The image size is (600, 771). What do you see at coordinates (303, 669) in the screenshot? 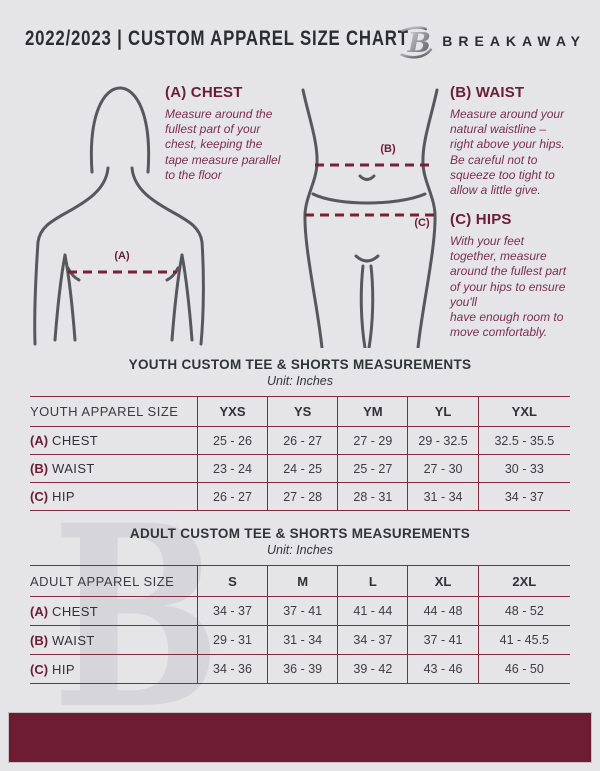
I see `table-cell: 36 - 39` at bounding box center [303, 669].